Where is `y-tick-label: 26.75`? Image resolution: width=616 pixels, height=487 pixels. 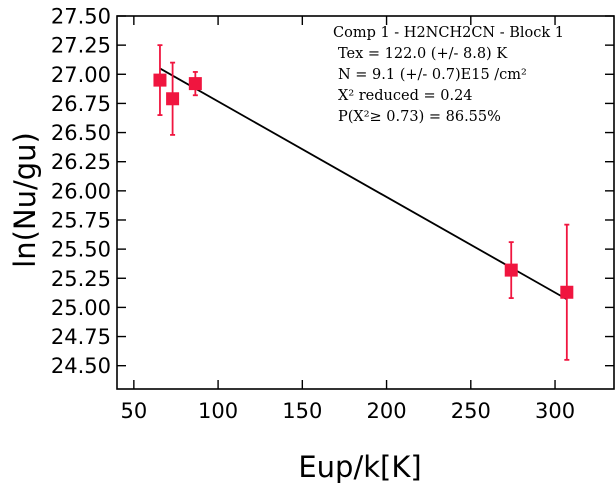
y-tick-label: 26.75 is located at coordinates (81, 104).